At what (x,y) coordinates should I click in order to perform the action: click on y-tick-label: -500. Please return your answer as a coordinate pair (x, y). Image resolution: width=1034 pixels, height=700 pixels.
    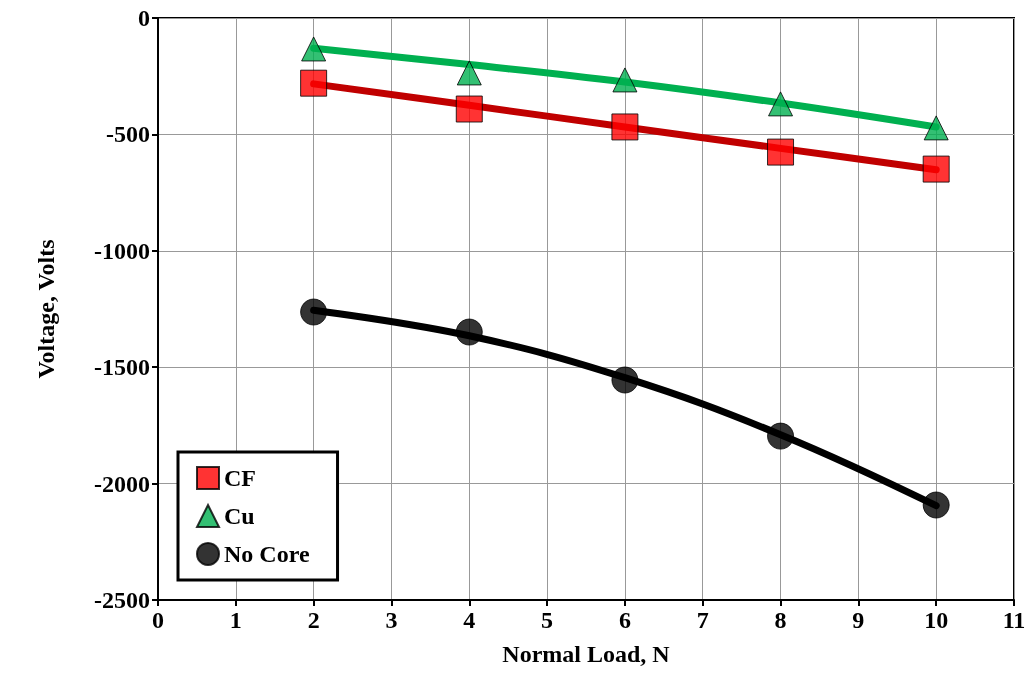
    Looking at the image, I should click on (128, 134).